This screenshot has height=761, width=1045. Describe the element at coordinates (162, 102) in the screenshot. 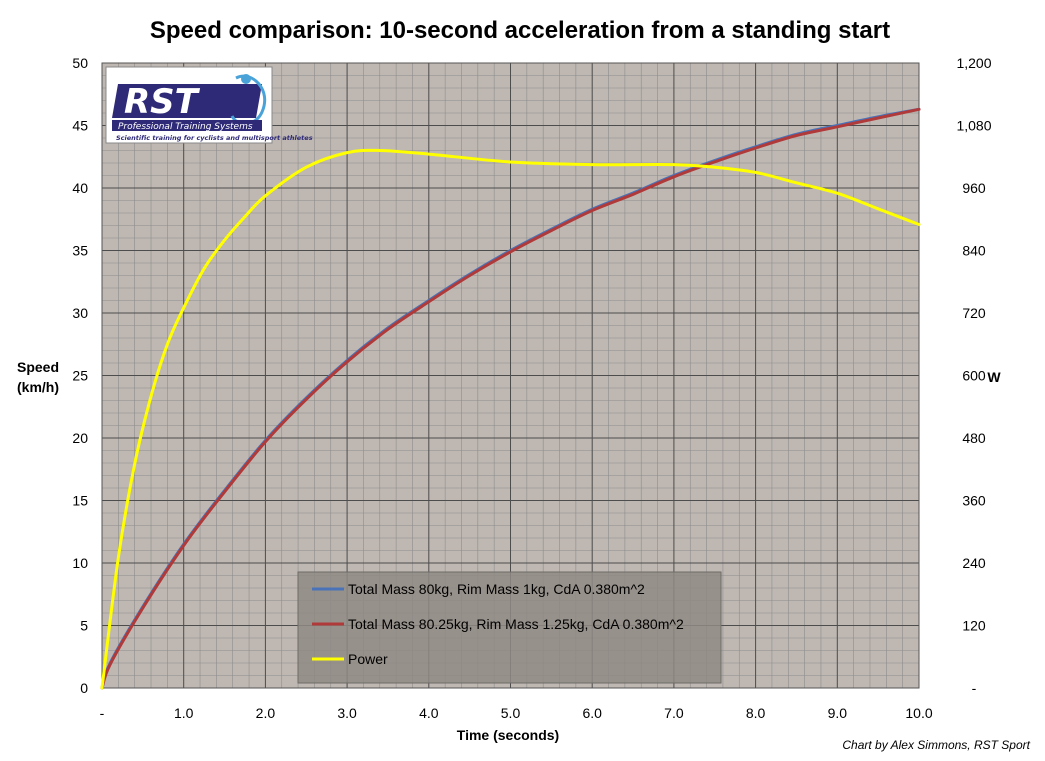

I see `rst-logo-letters: RST` at that location.